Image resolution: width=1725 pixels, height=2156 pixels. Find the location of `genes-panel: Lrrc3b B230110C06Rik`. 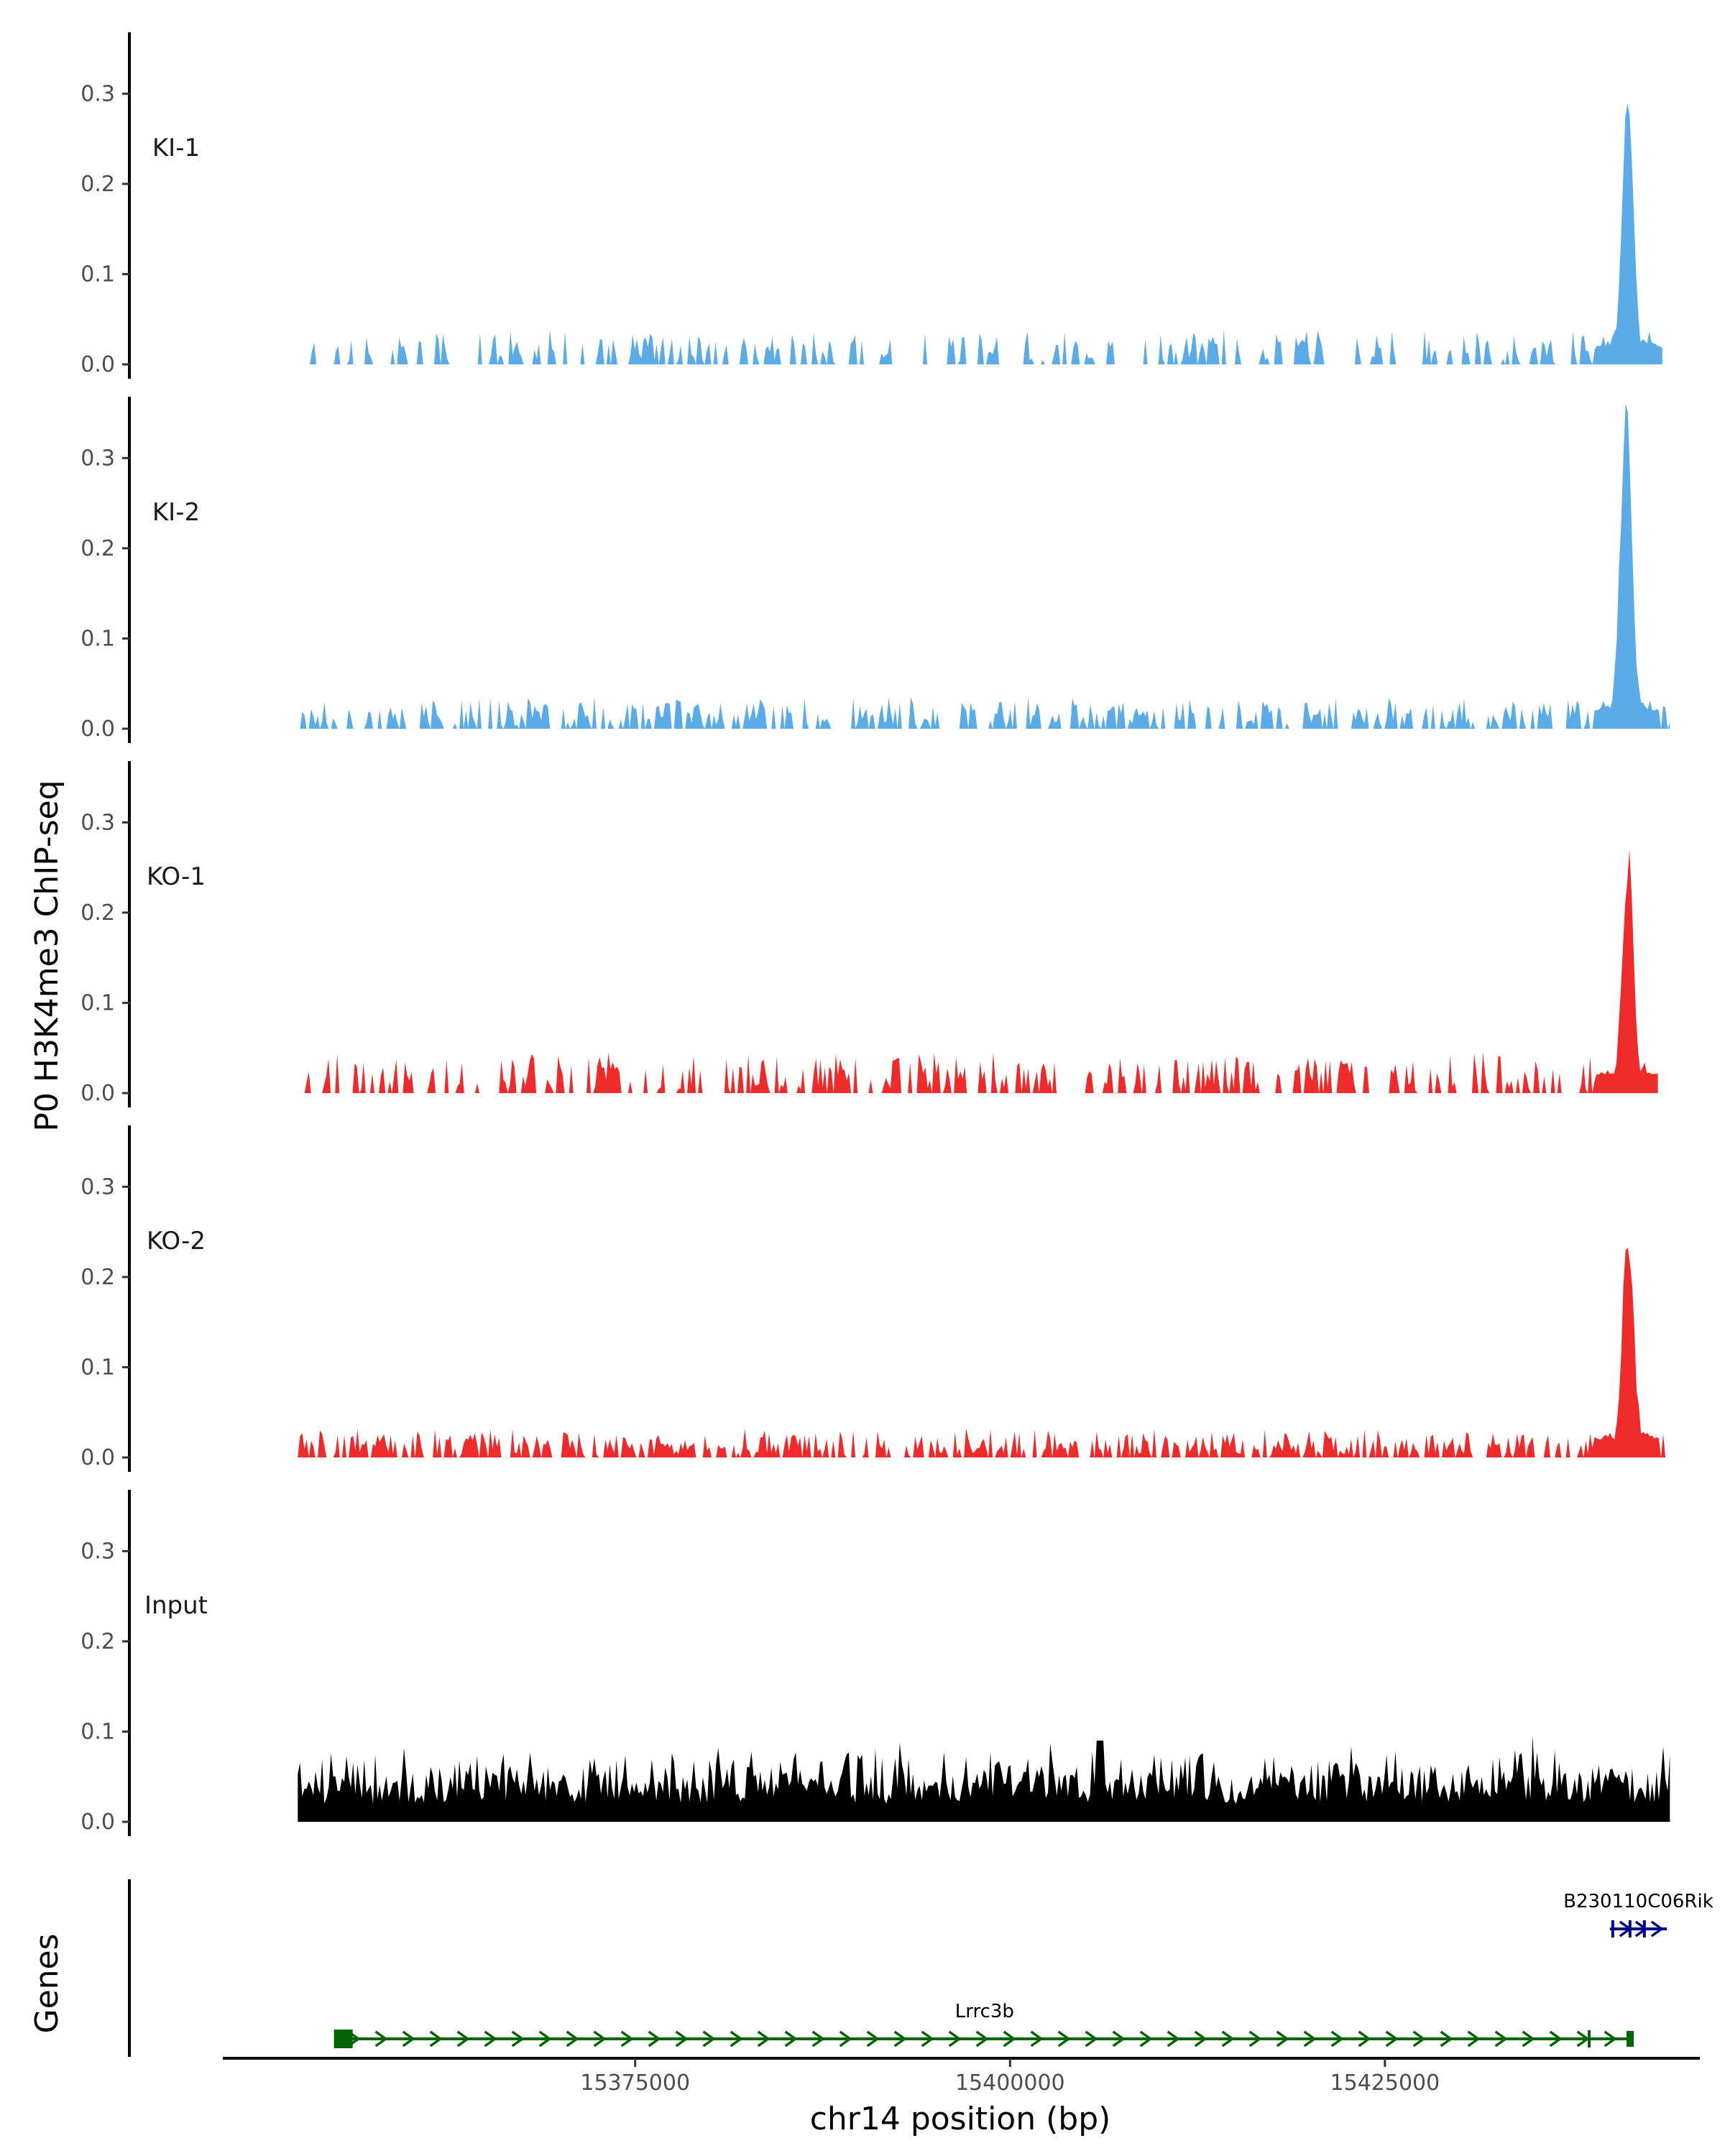

genes-panel: Lrrc3b B230110C06Rik is located at coordinates (921, 1968).